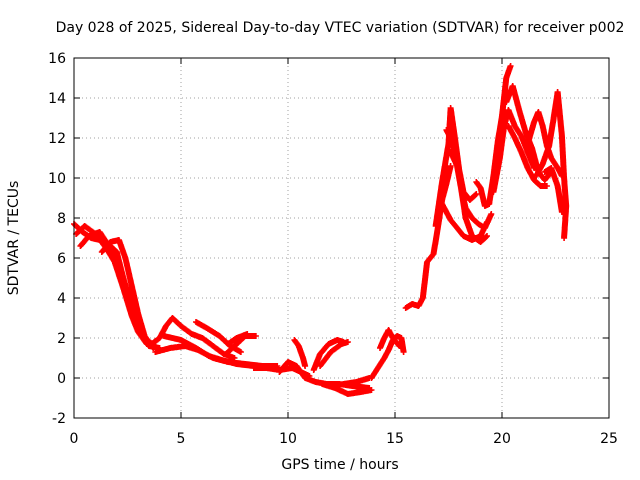 This screenshot has width=640, height=480. I want to click on x-tick-label: 0, so click(74, 439).